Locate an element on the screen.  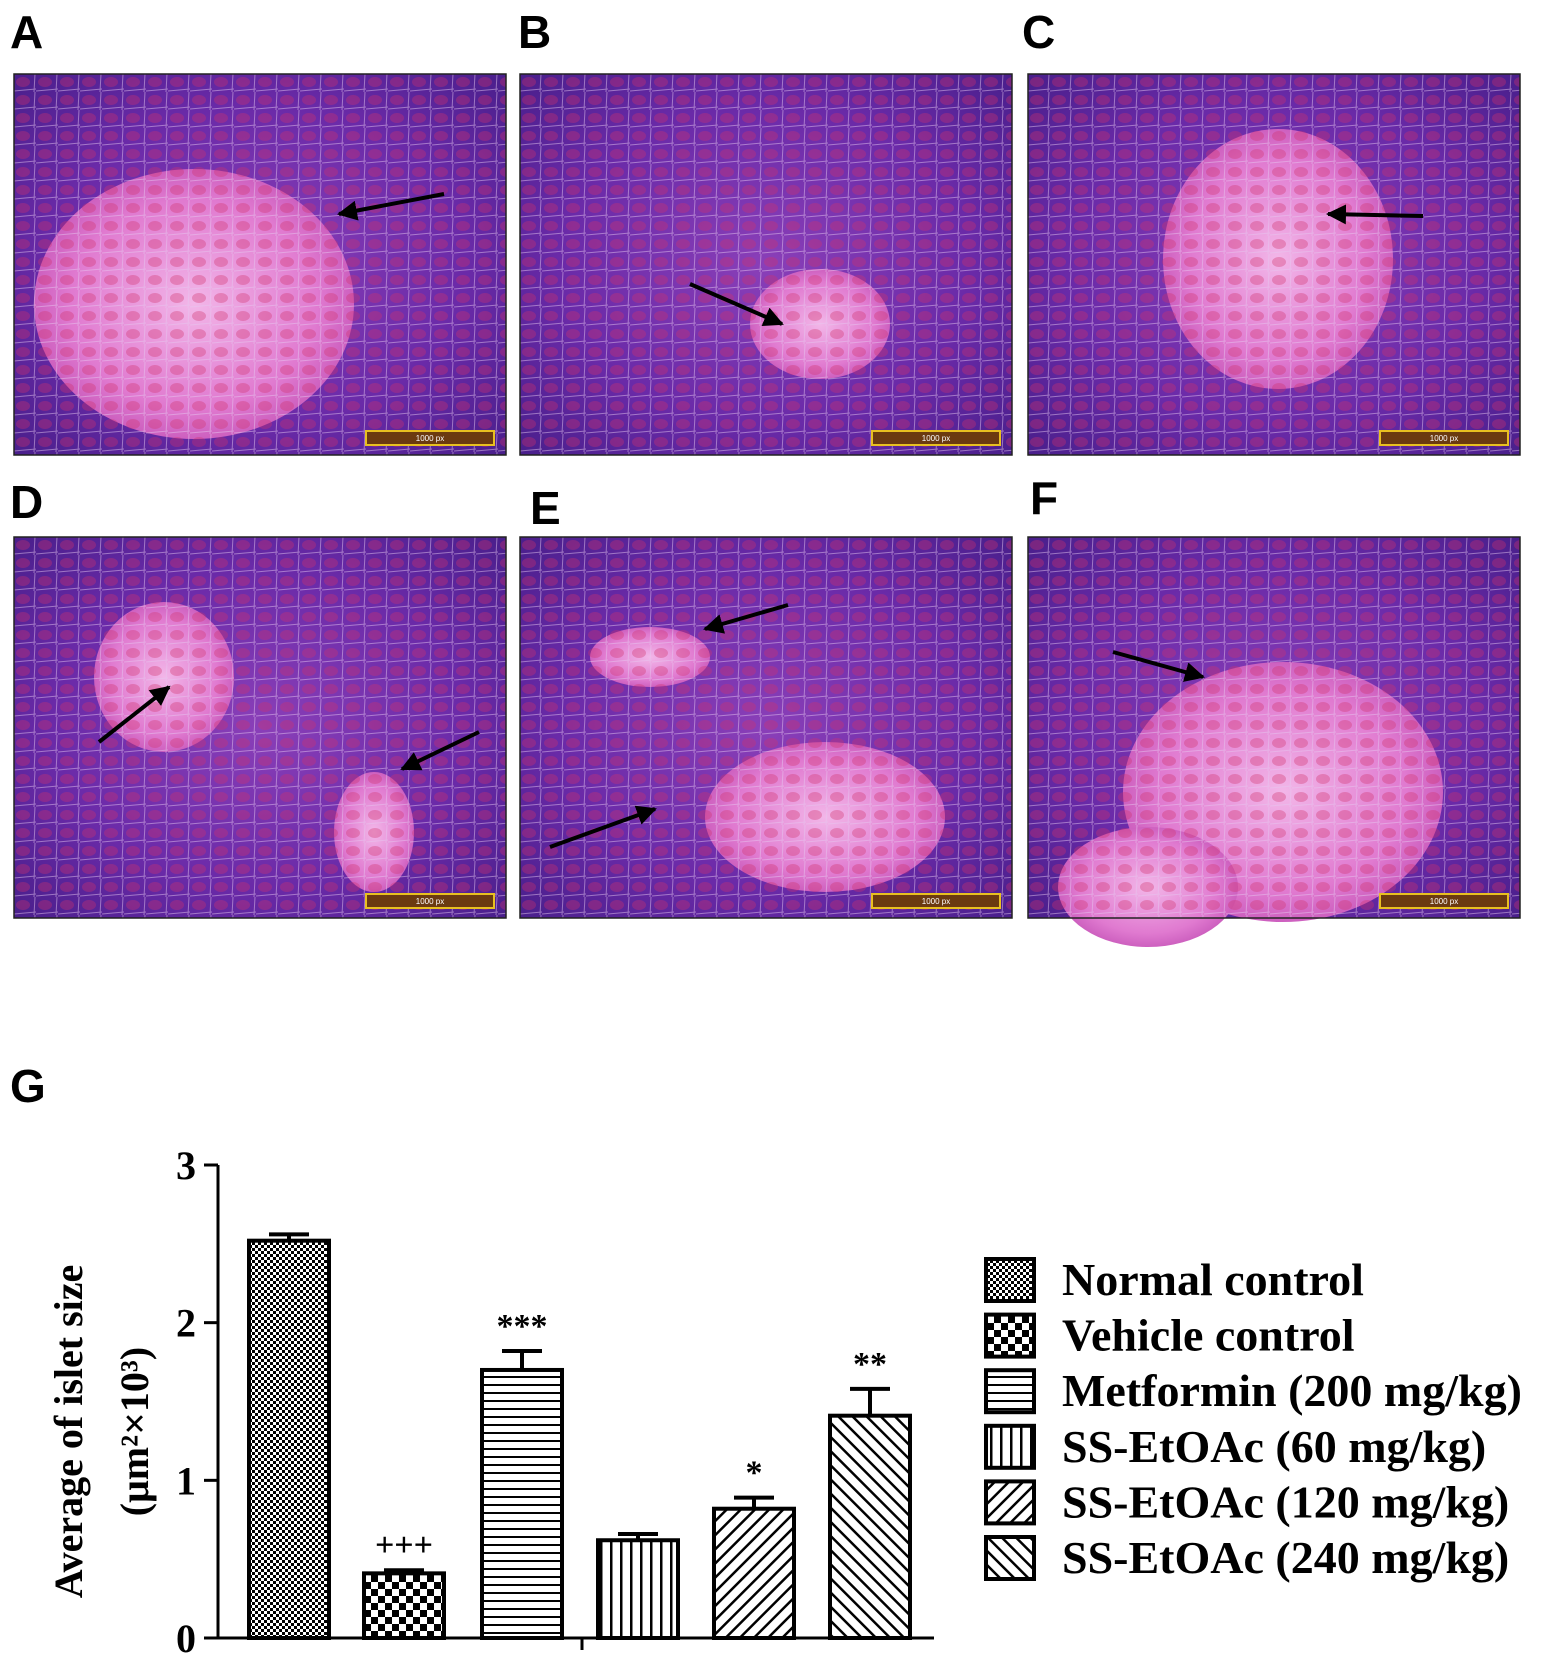
significance-label: +++ is located at coordinates (404, 1545).